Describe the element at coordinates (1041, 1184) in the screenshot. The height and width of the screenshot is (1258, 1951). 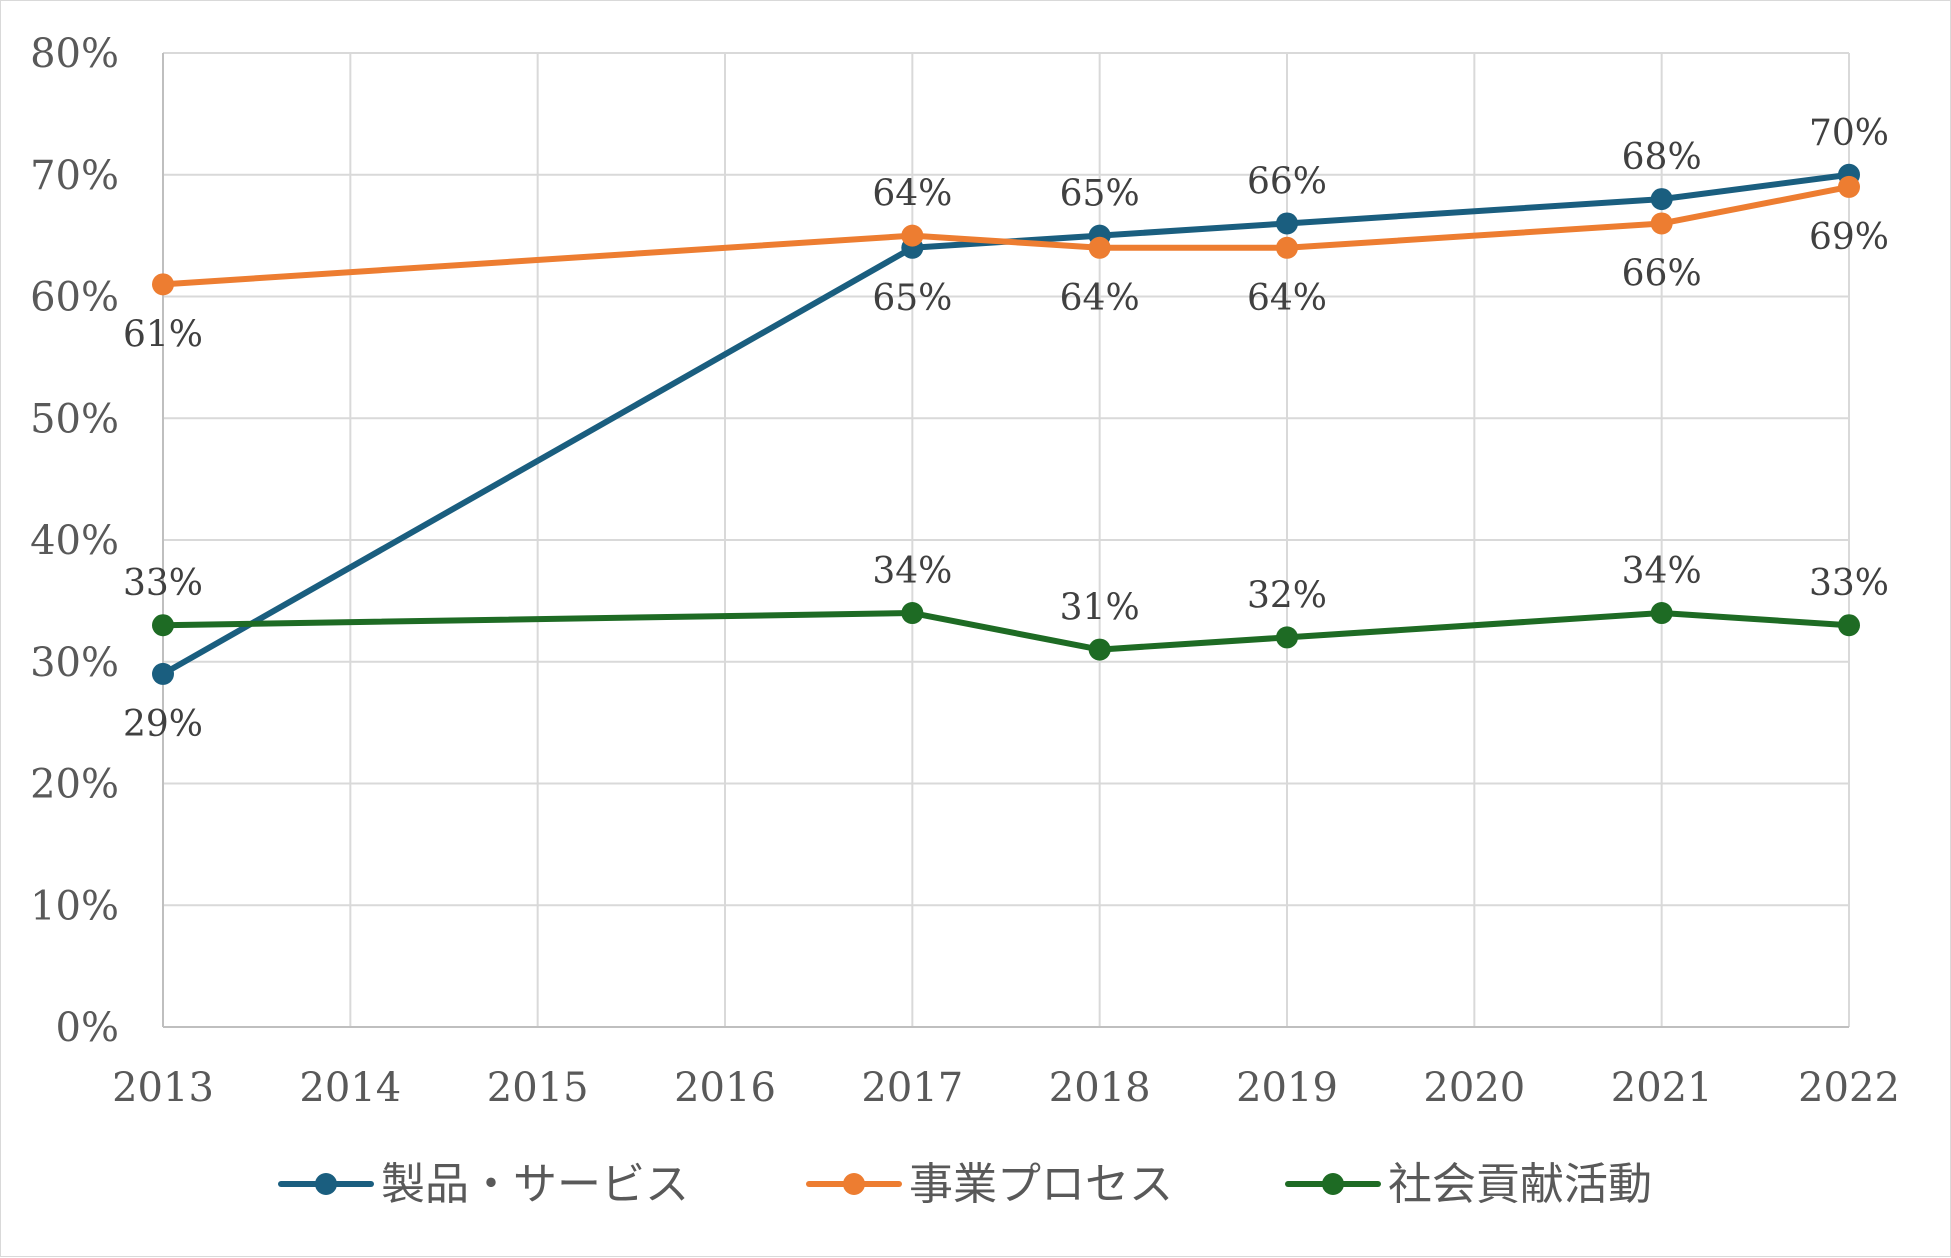
I see `legend-label: 事業プロセス` at that location.